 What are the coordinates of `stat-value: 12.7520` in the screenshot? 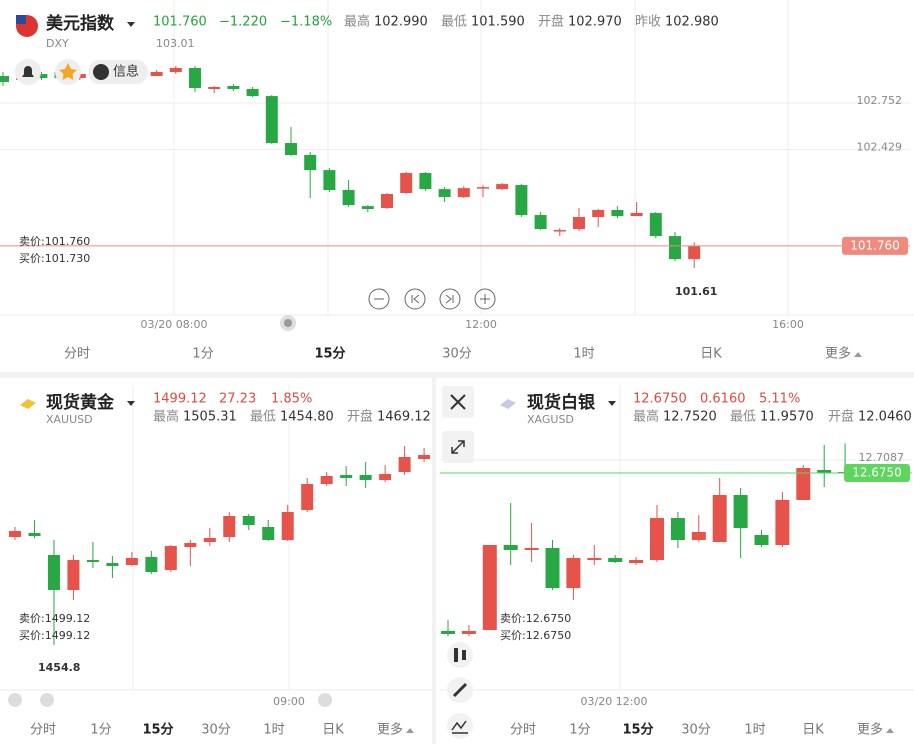 It's located at (690, 417).